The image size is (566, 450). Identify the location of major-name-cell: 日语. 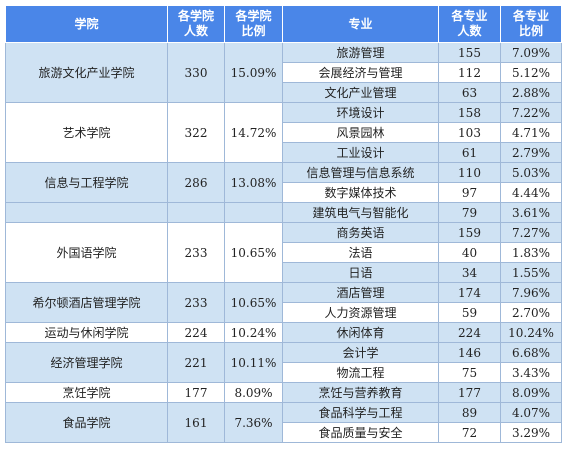
(360, 272).